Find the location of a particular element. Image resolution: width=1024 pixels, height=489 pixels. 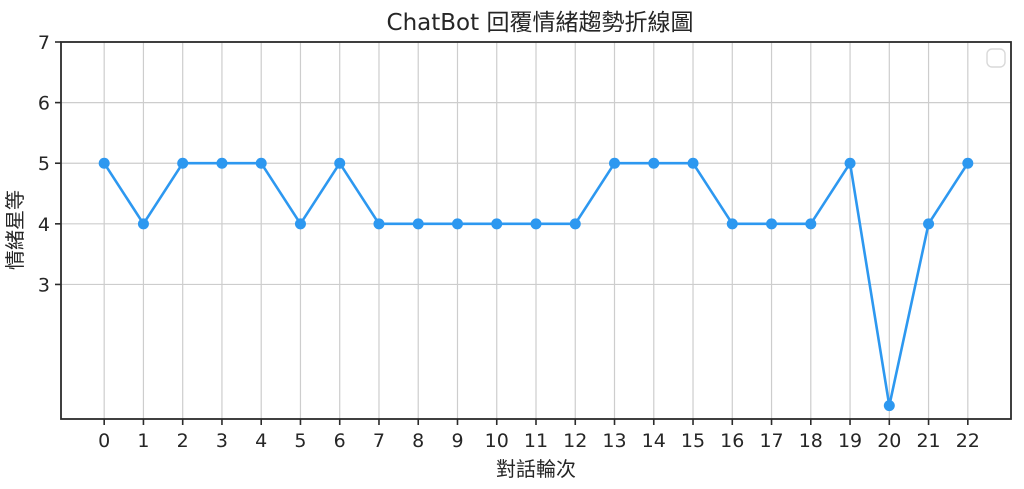

x-axis-label: 對話輪次 is located at coordinates (536, 469).